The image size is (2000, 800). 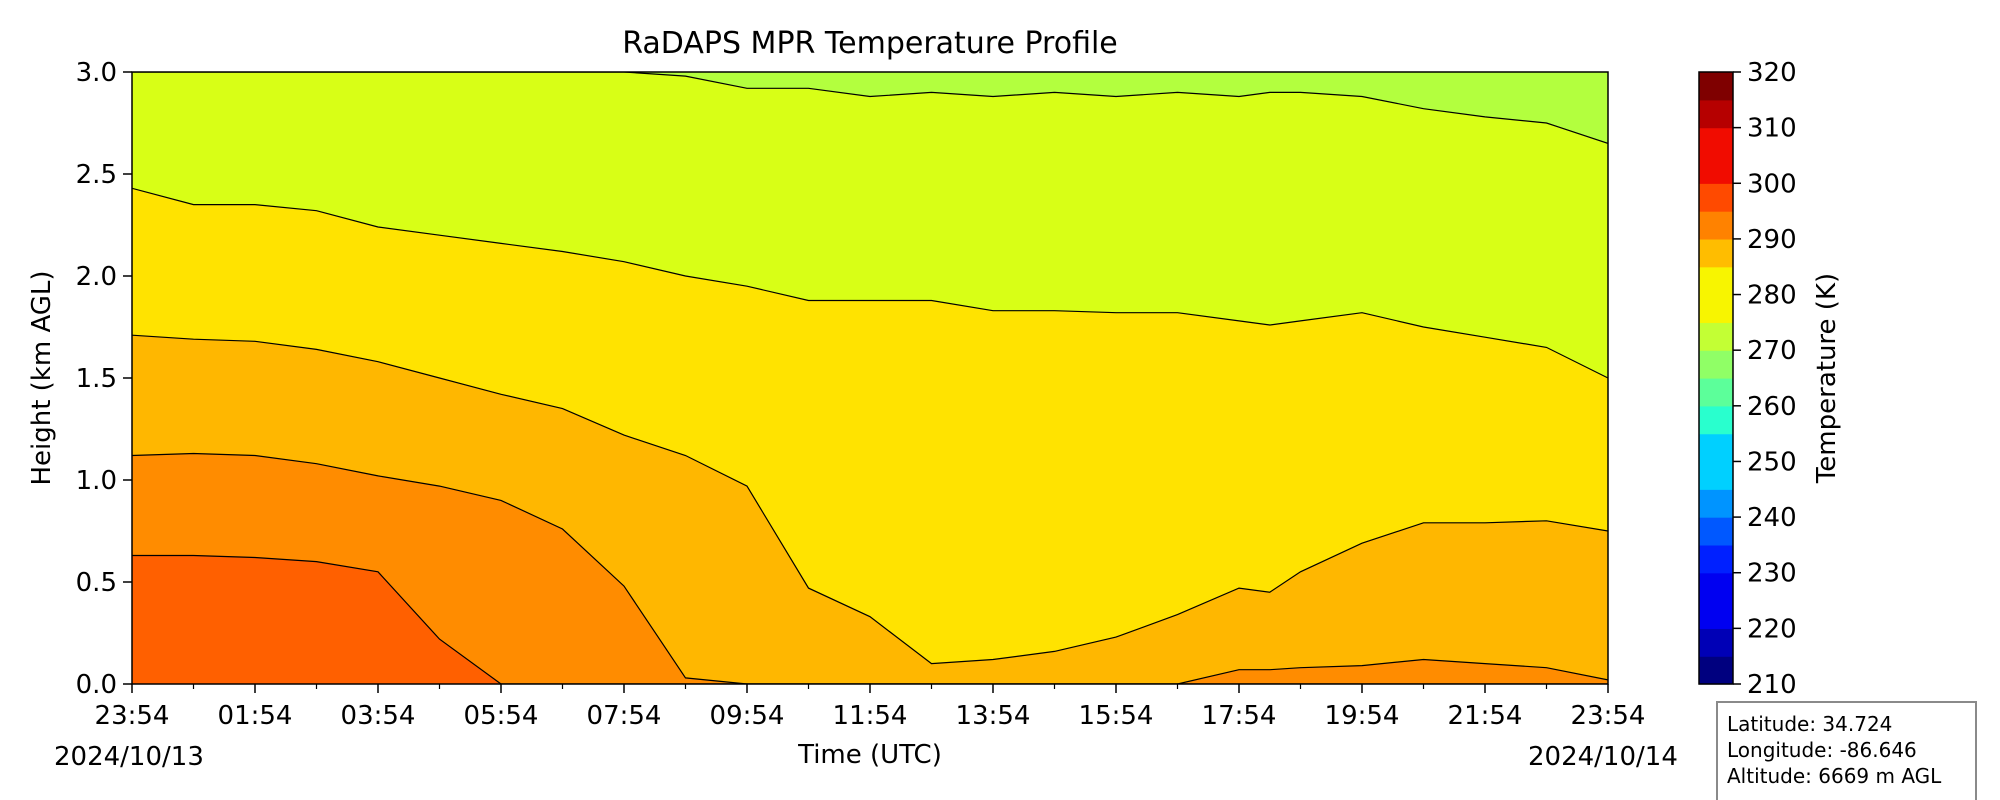 What do you see at coordinates (870, 716) in the screenshot?
I see `x-tick-label: 11:54` at bounding box center [870, 716].